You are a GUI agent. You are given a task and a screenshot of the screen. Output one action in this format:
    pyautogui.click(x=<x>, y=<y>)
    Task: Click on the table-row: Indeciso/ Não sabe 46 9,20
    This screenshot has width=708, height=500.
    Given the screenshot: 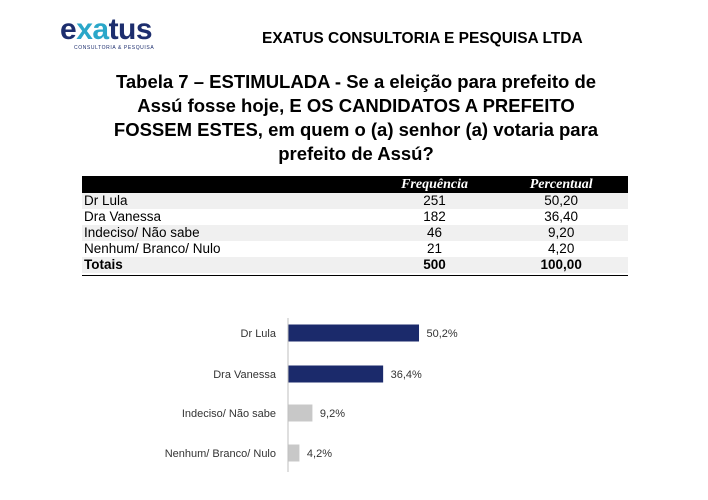 What is the action you would take?
    pyautogui.click(x=355, y=233)
    